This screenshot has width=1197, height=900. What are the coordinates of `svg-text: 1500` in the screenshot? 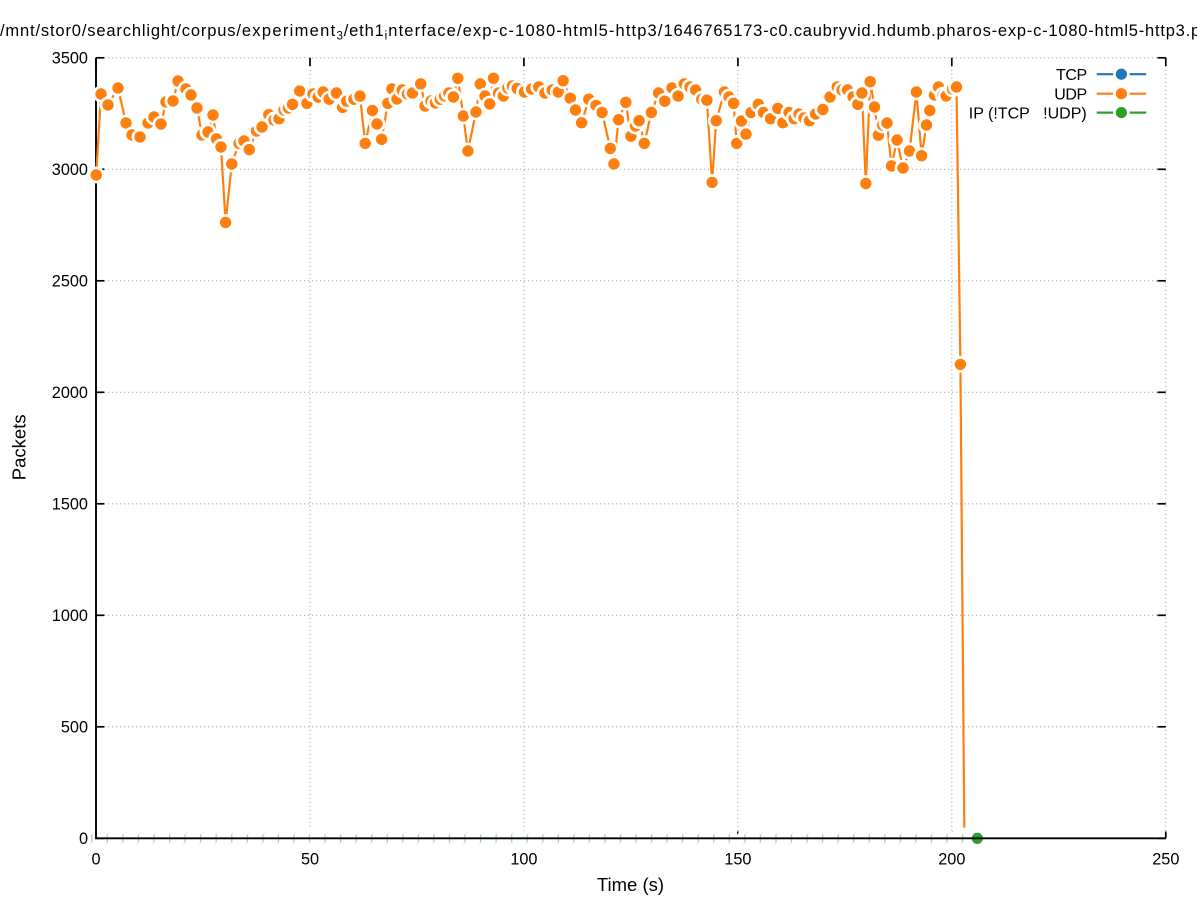 It's located at (70, 505).